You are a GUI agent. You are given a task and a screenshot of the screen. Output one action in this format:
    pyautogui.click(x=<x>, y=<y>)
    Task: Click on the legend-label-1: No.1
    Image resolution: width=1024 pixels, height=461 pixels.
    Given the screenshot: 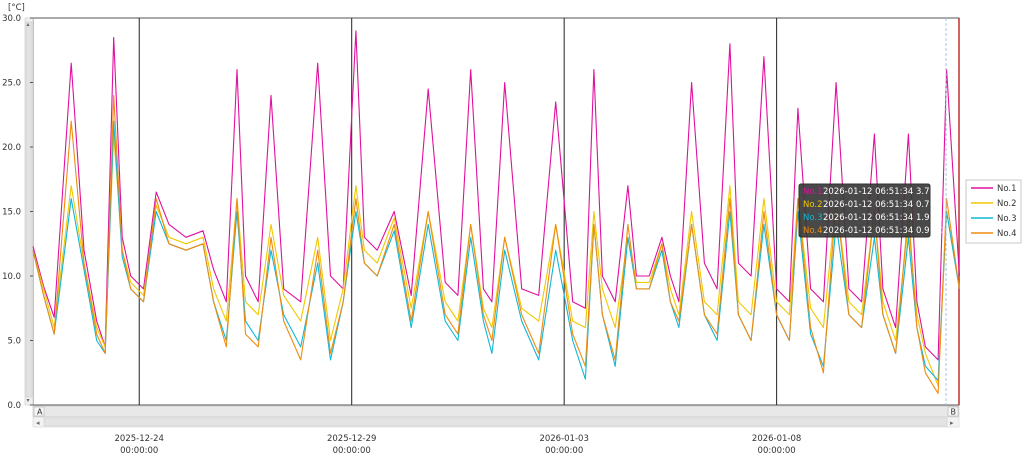 What is the action you would take?
    pyautogui.click(x=1007, y=189)
    